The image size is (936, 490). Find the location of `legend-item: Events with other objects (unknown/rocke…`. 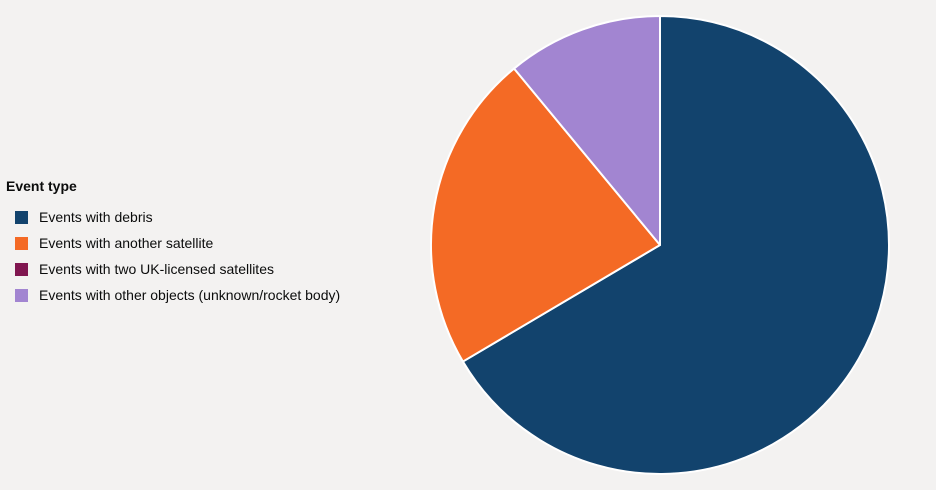

legend-item: Events with other objects (unknown/rocke… is located at coordinates (206, 295).